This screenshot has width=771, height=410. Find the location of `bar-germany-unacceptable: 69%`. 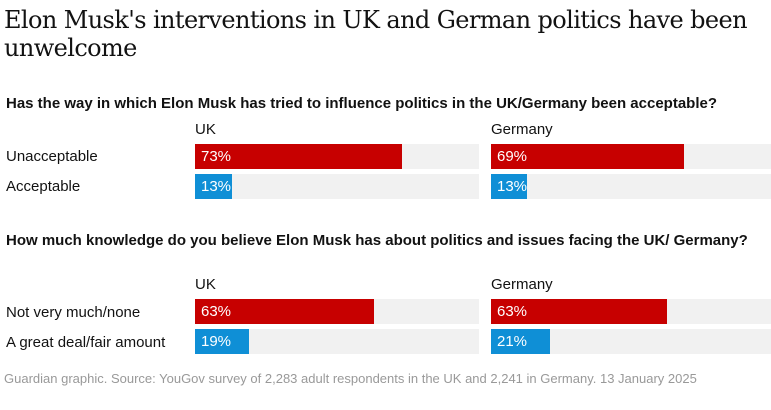

bar-germany-unacceptable: 69% is located at coordinates (588, 156).